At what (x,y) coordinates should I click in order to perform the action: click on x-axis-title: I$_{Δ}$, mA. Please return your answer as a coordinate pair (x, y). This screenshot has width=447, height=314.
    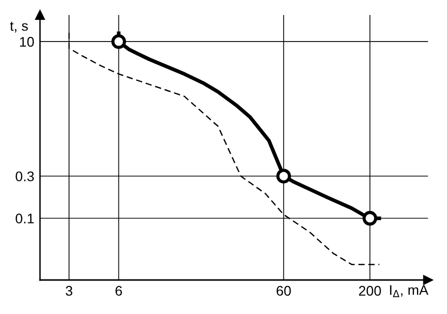
    Looking at the image, I should click on (409, 291).